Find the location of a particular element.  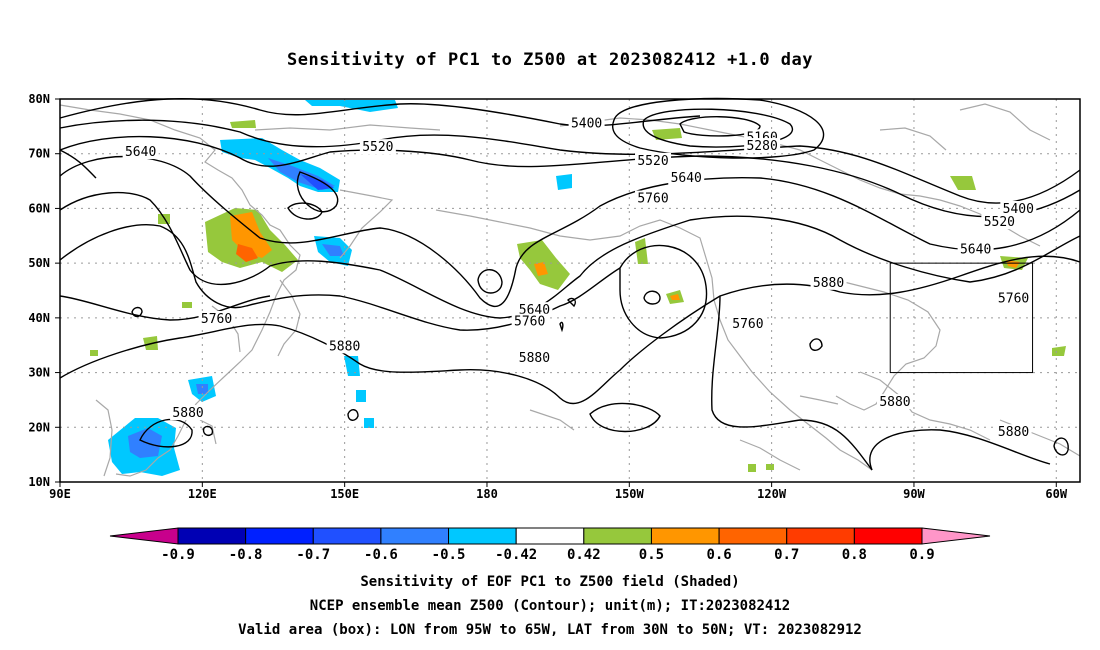

lat-tick-label: 80N is located at coordinates (39, 99).